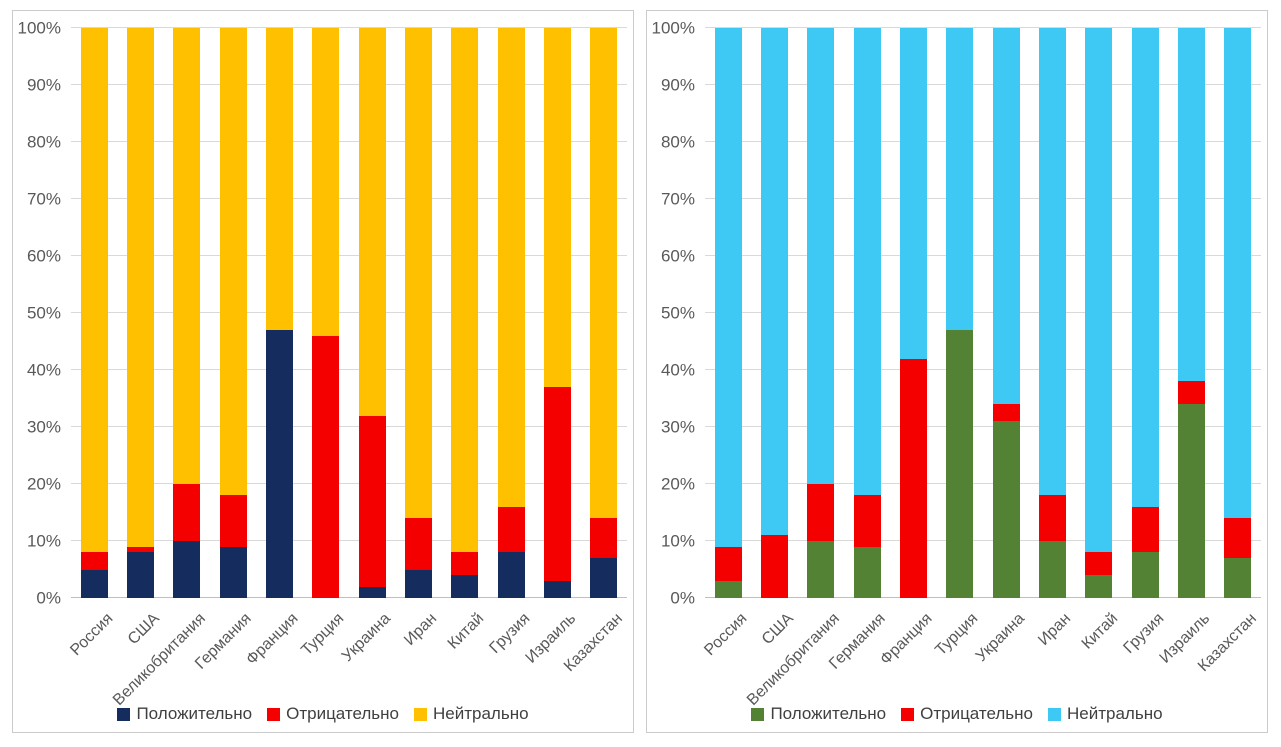 The height and width of the screenshot is (747, 1281). I want to click on y-tick-label: 0%, so click(48, 598).